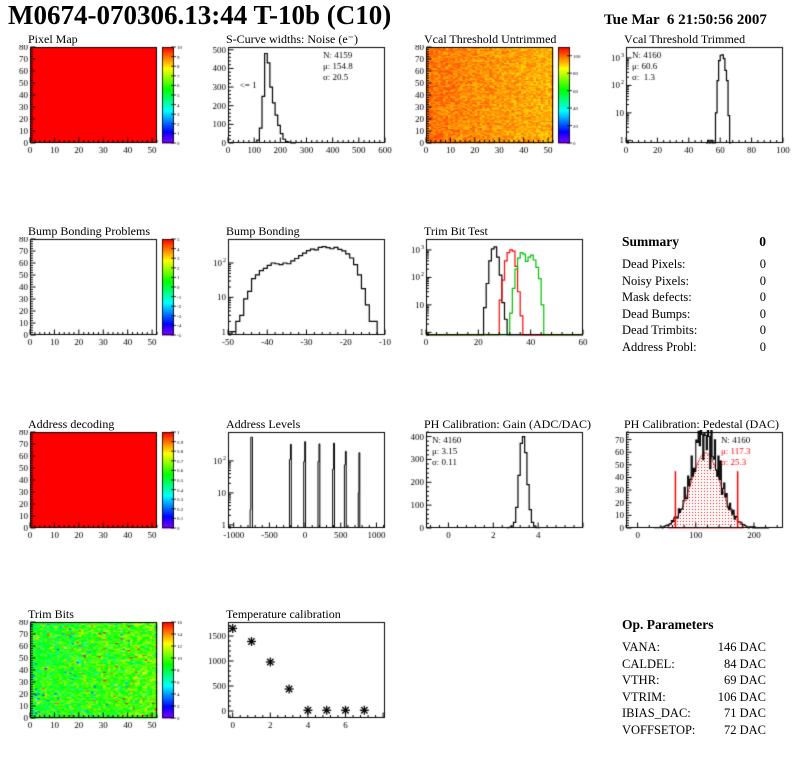 The image size is (796, 772). What do you see at coordinates (298, 489) in the screenshot?
I see `address-levels-plot` at bounding box center [298, 489].